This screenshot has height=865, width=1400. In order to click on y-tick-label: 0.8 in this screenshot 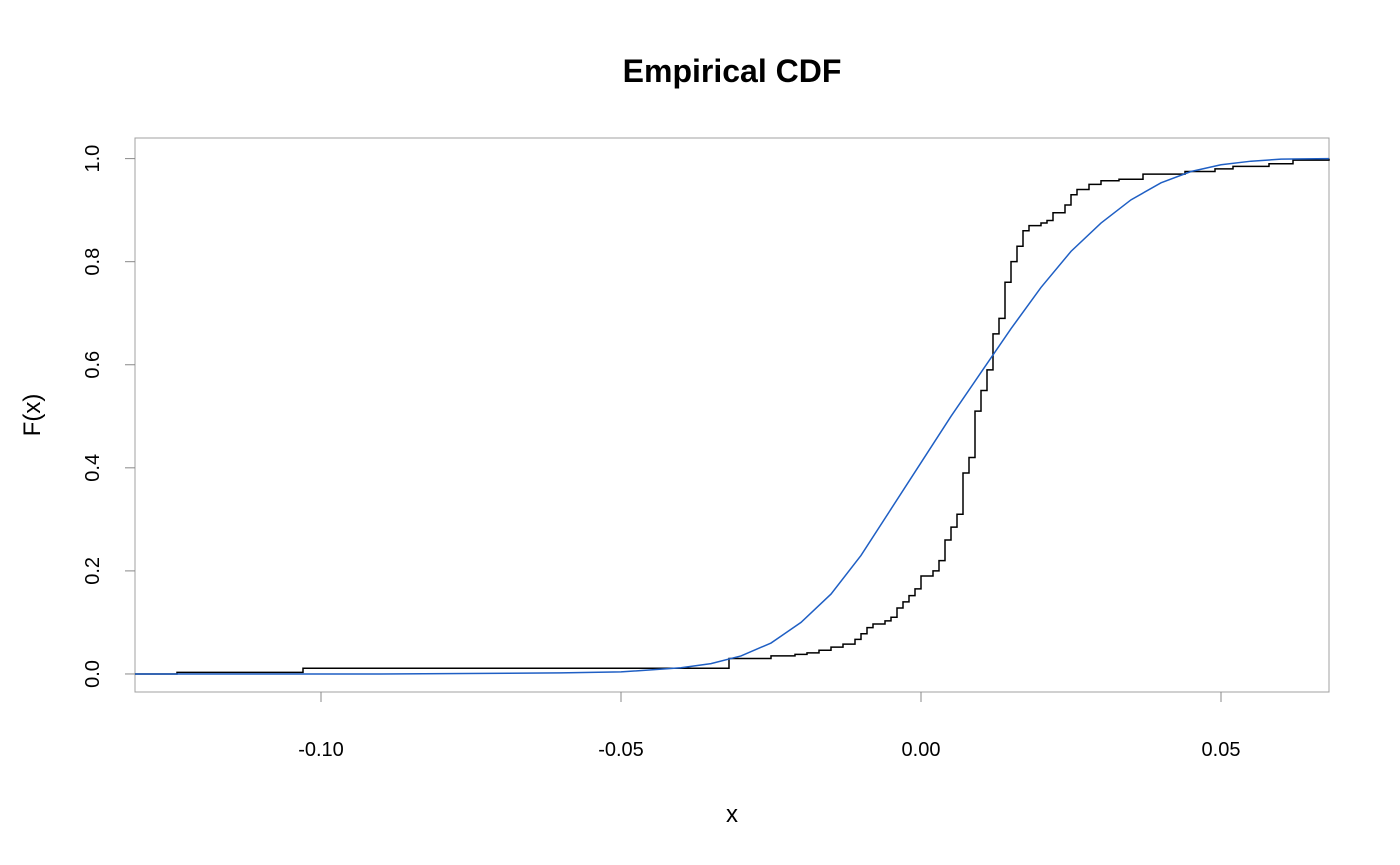, I will do `click(93, 262)`.